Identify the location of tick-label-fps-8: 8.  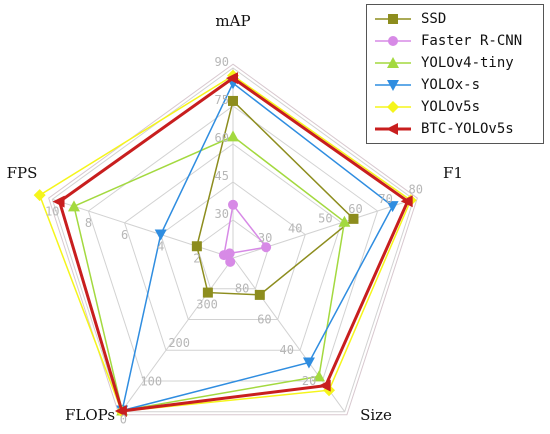
(88, 223).